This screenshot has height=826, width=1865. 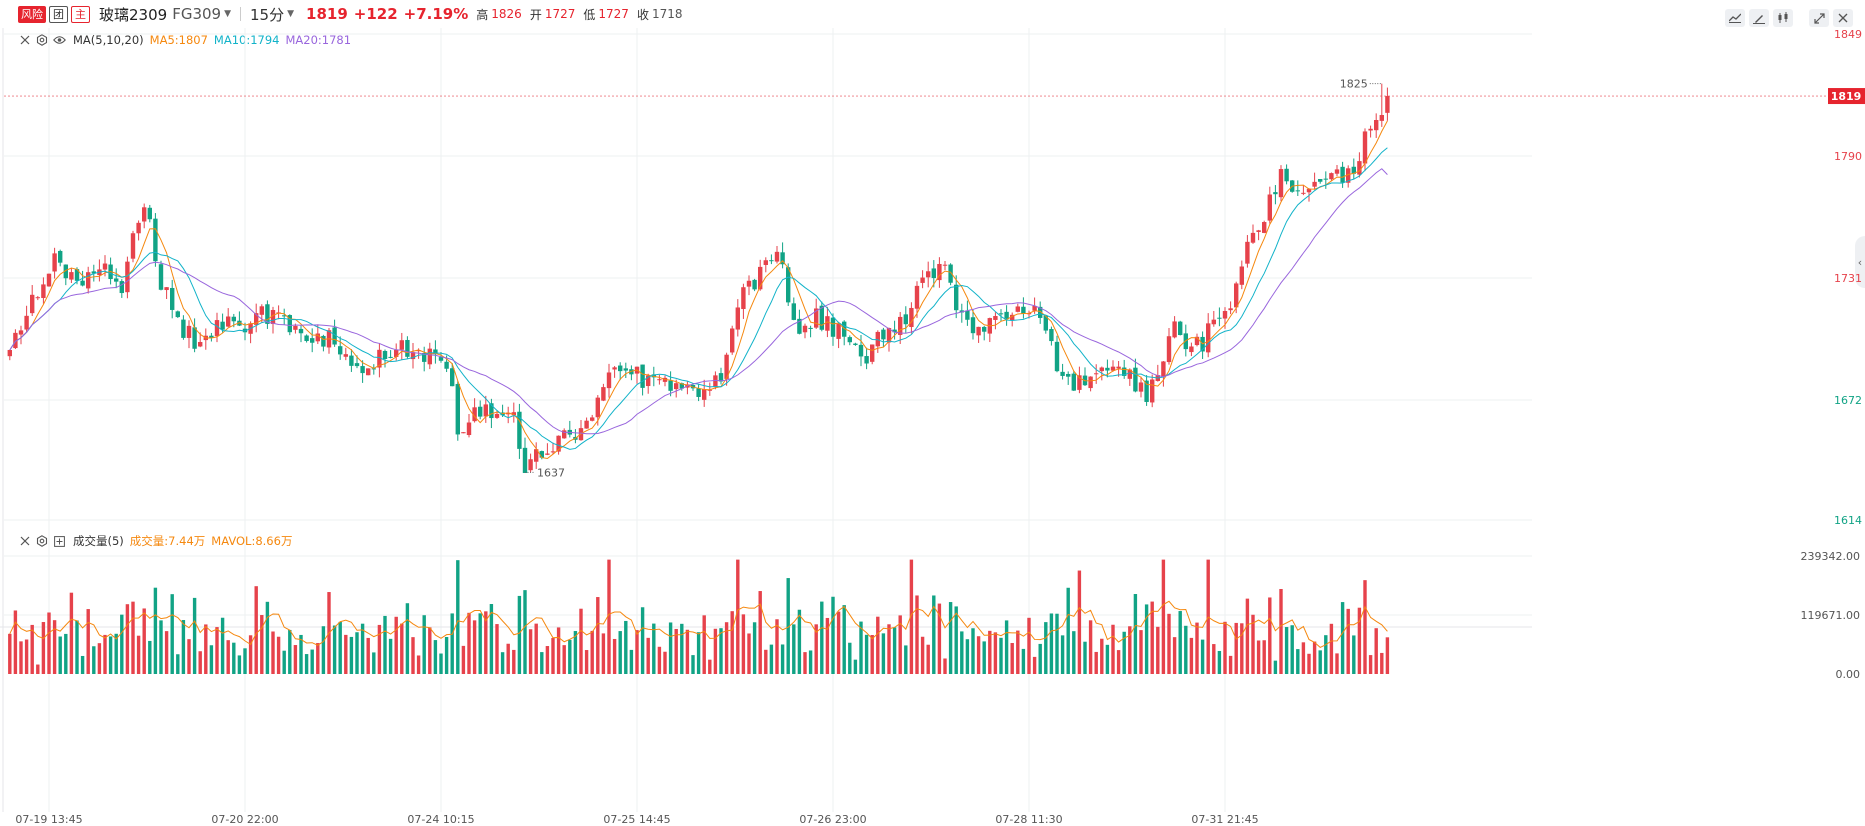 What do you see at coordinates (227, 14) in the screenshot?
I see `symbol-dropdown-icon: ▼` at bounding box center [227, 14].